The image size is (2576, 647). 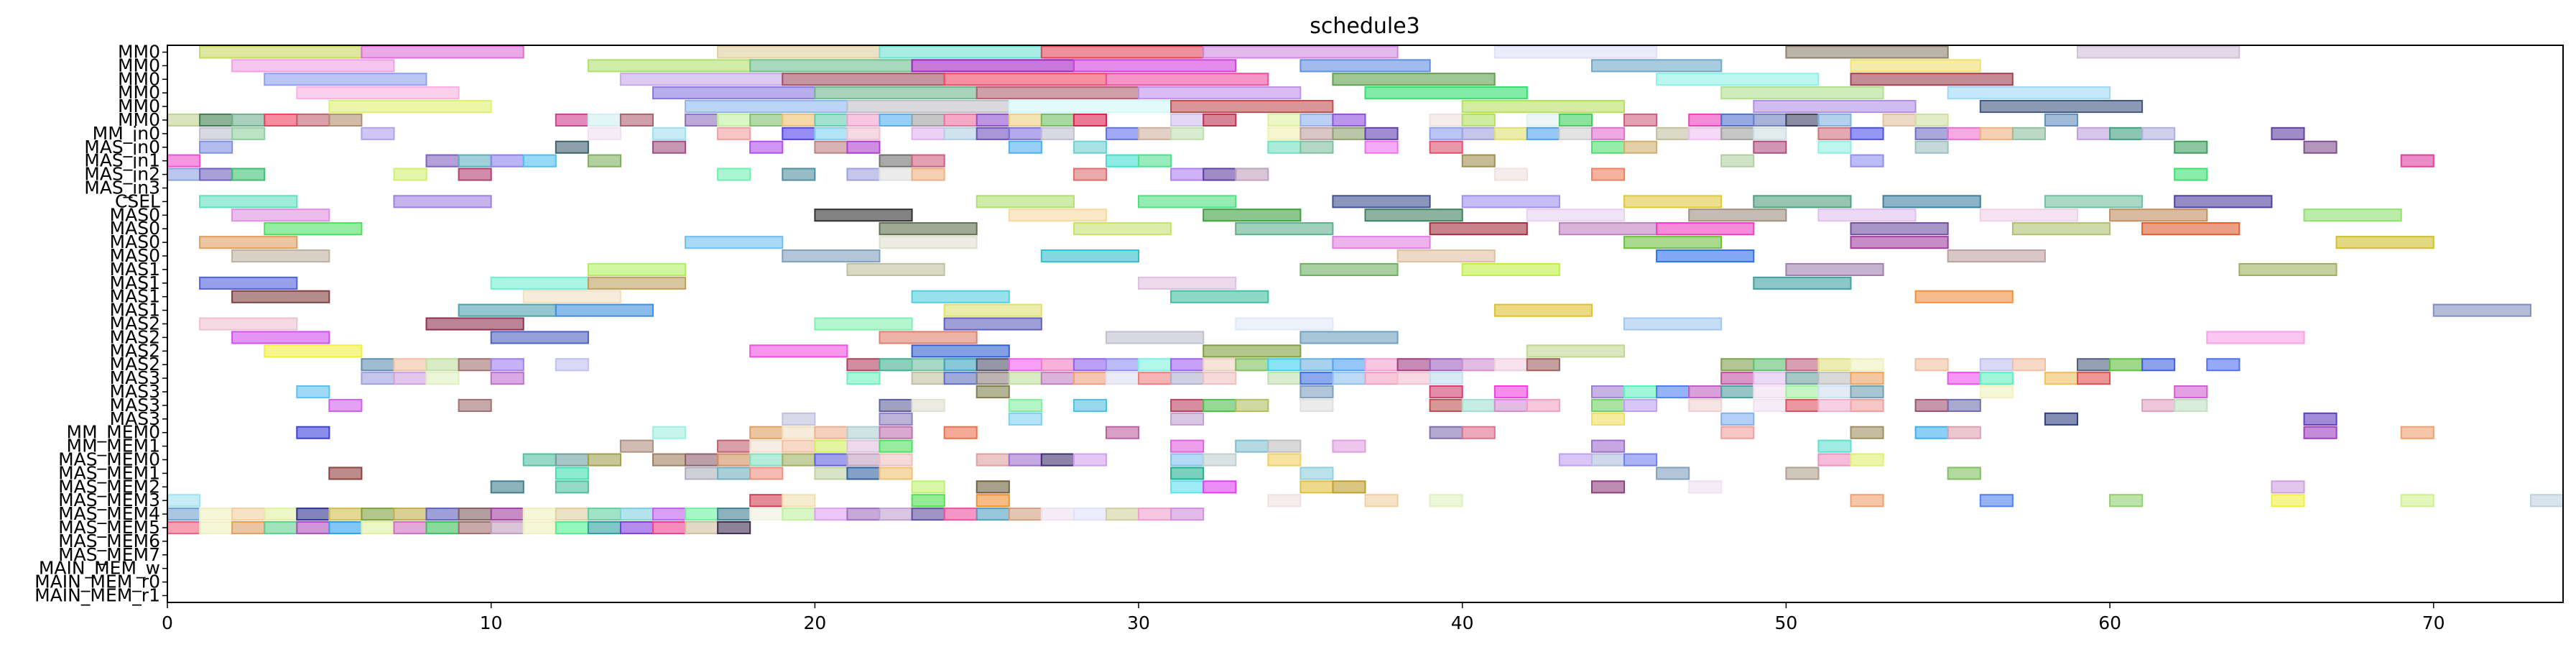 What do you see at coordinates (135, 336) in the screenshot?
I see `row-label: MAS2` at bounding box center [135, 336].